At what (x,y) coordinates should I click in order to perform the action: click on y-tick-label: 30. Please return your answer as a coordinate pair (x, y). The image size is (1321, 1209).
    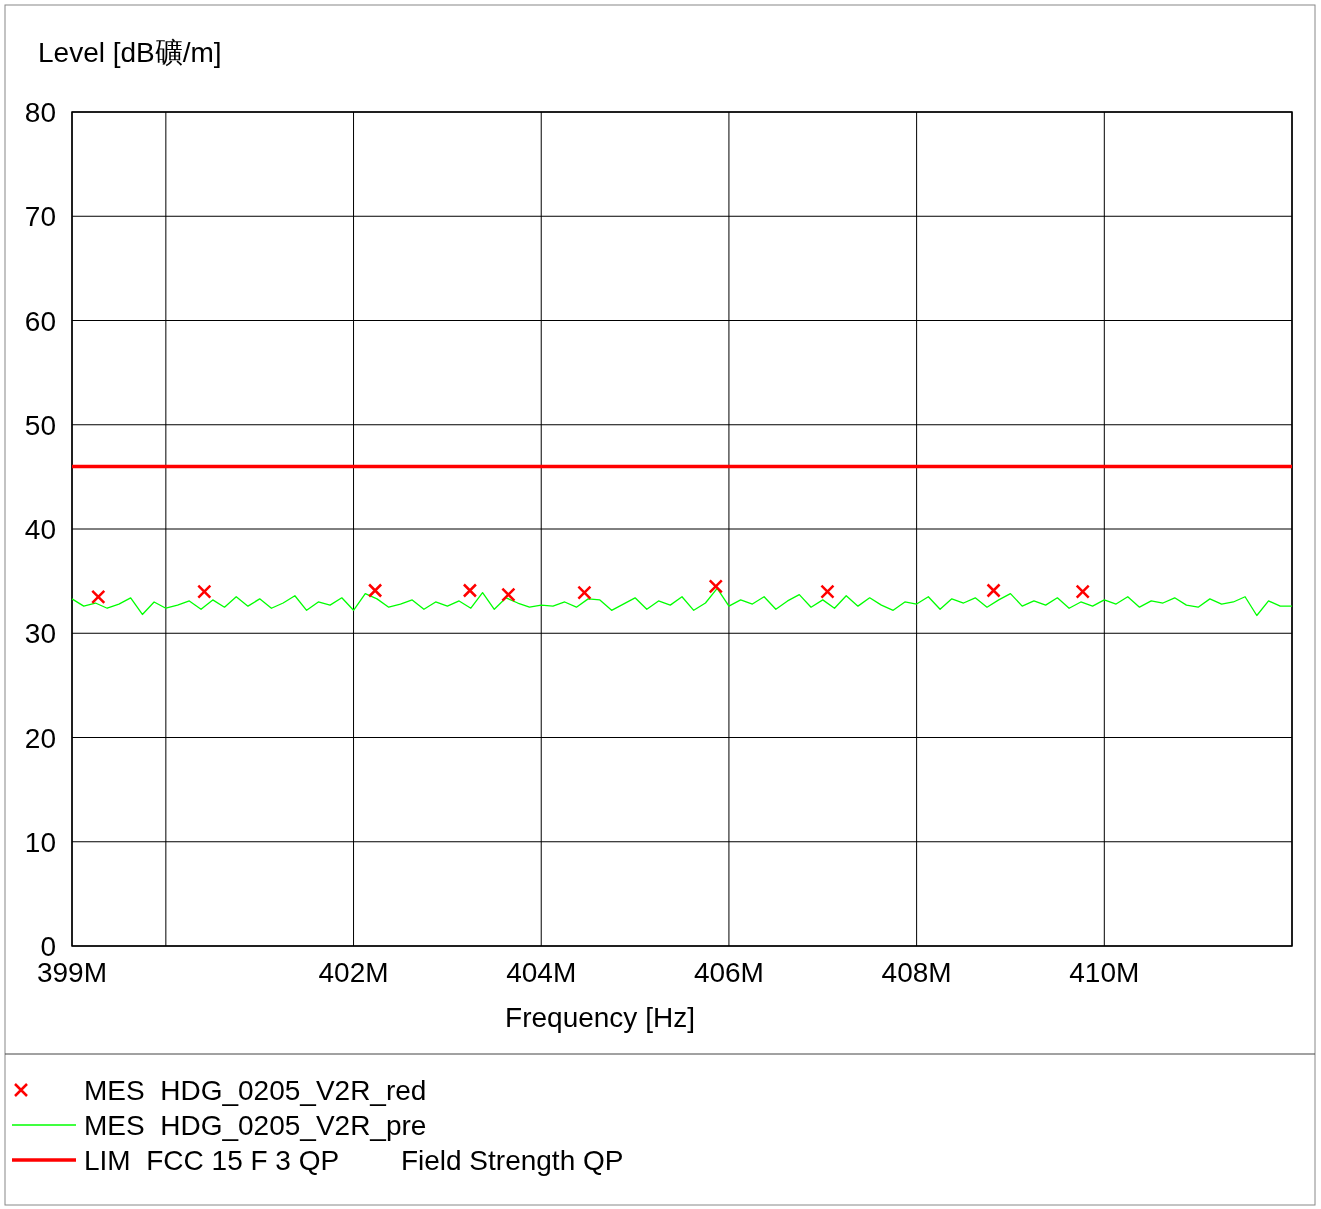
    Looking at the image, I should click on (40, 634).